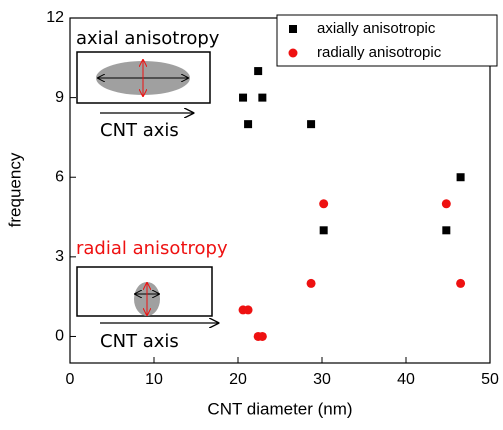  What do you see at coordinates (148, 38) in the screenshot?
I see `annotation: axial anisotropy` at bounding box center [148, 38].